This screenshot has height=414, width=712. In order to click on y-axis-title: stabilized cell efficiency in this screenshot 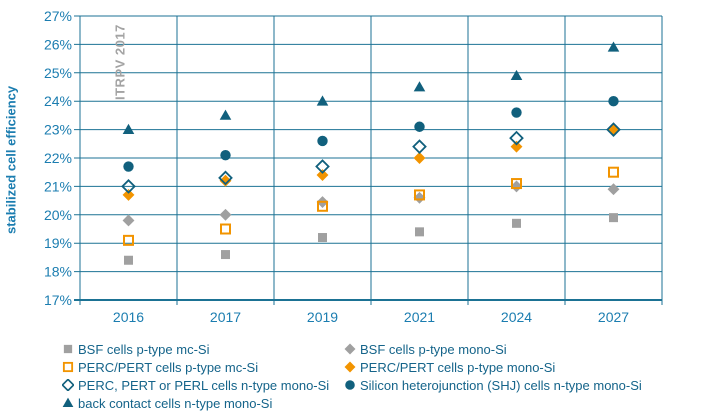, I will do `click(11, 160)`.